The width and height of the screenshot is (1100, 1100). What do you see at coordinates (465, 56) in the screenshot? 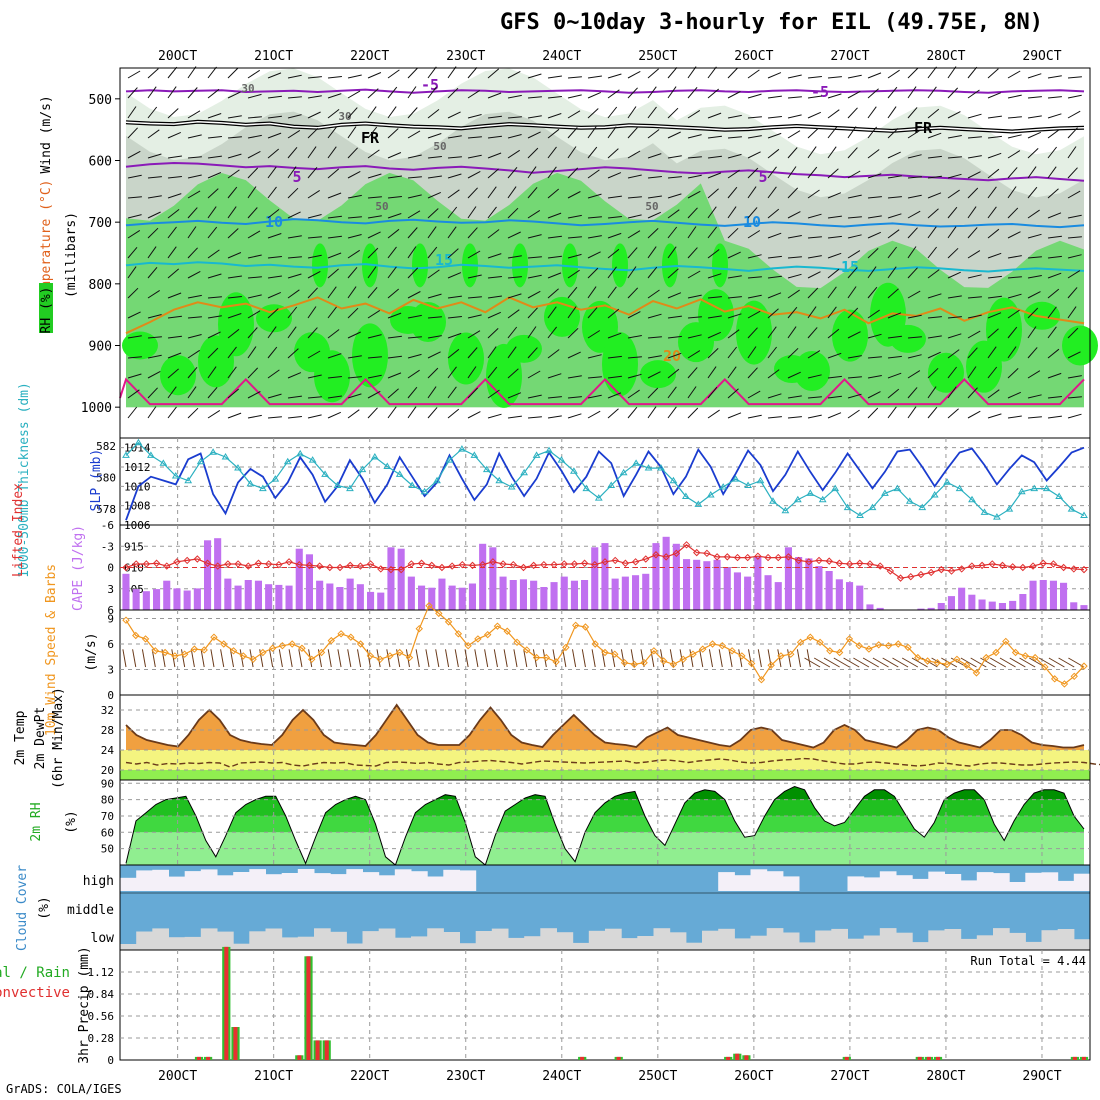
I see `top-date-label: 23OCT` at bounding box center [465, 56].